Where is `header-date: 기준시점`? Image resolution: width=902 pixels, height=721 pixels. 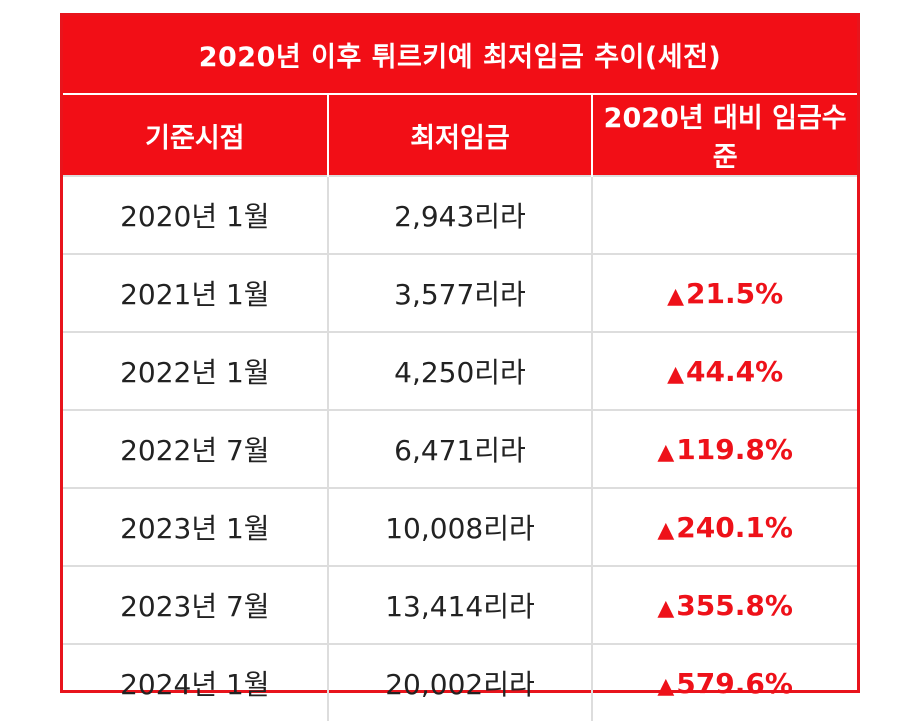
header-date: 기준시점 is located at coordinates (195, 135).